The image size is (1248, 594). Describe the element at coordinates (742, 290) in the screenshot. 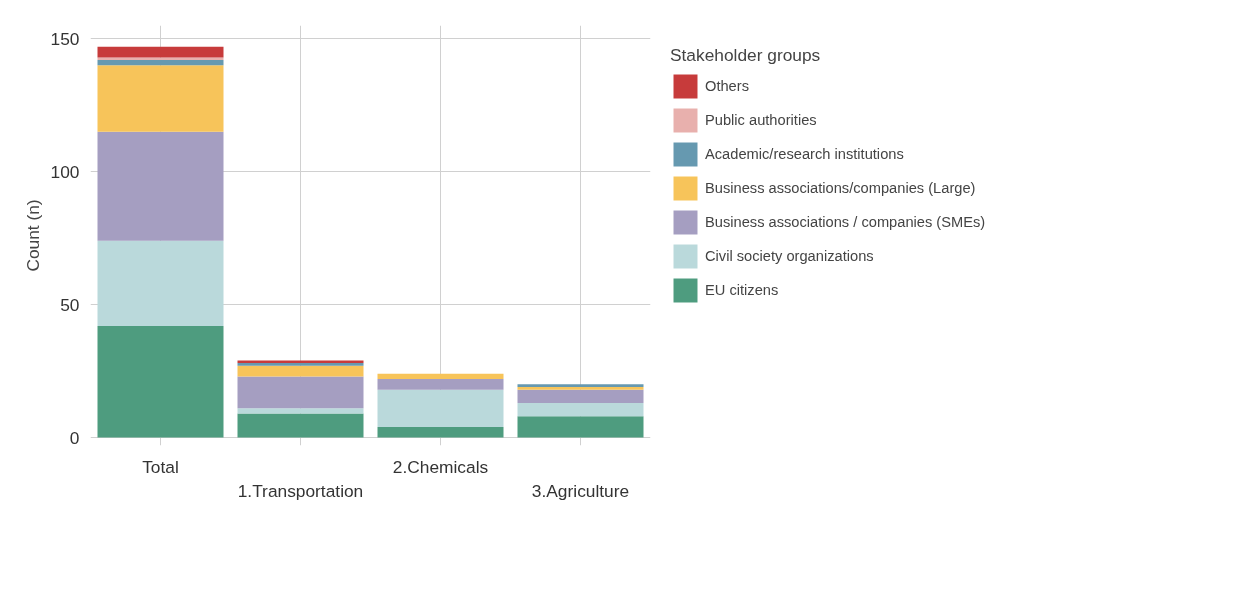

I see `legend-label: EU citizens` at that location.